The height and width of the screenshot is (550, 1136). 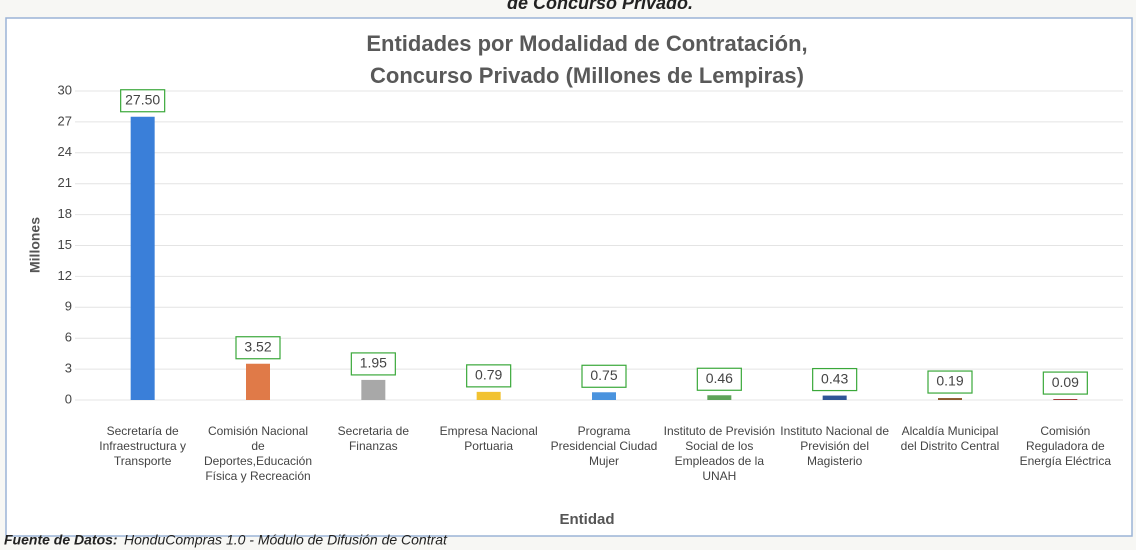 I want to click on value-label: 0.79, so click(x=488, y=375).